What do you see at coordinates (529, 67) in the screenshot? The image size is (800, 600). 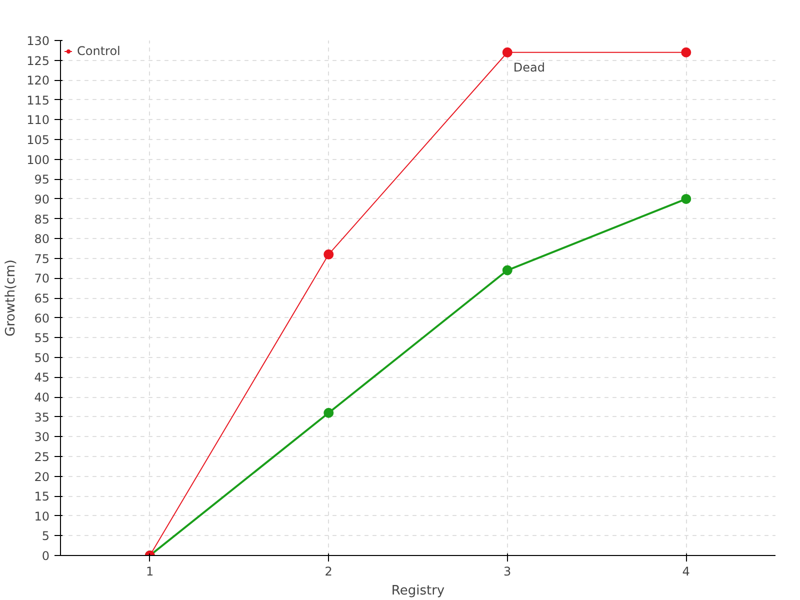 I see `annotation: Dead` at bounding box center [529, 67].